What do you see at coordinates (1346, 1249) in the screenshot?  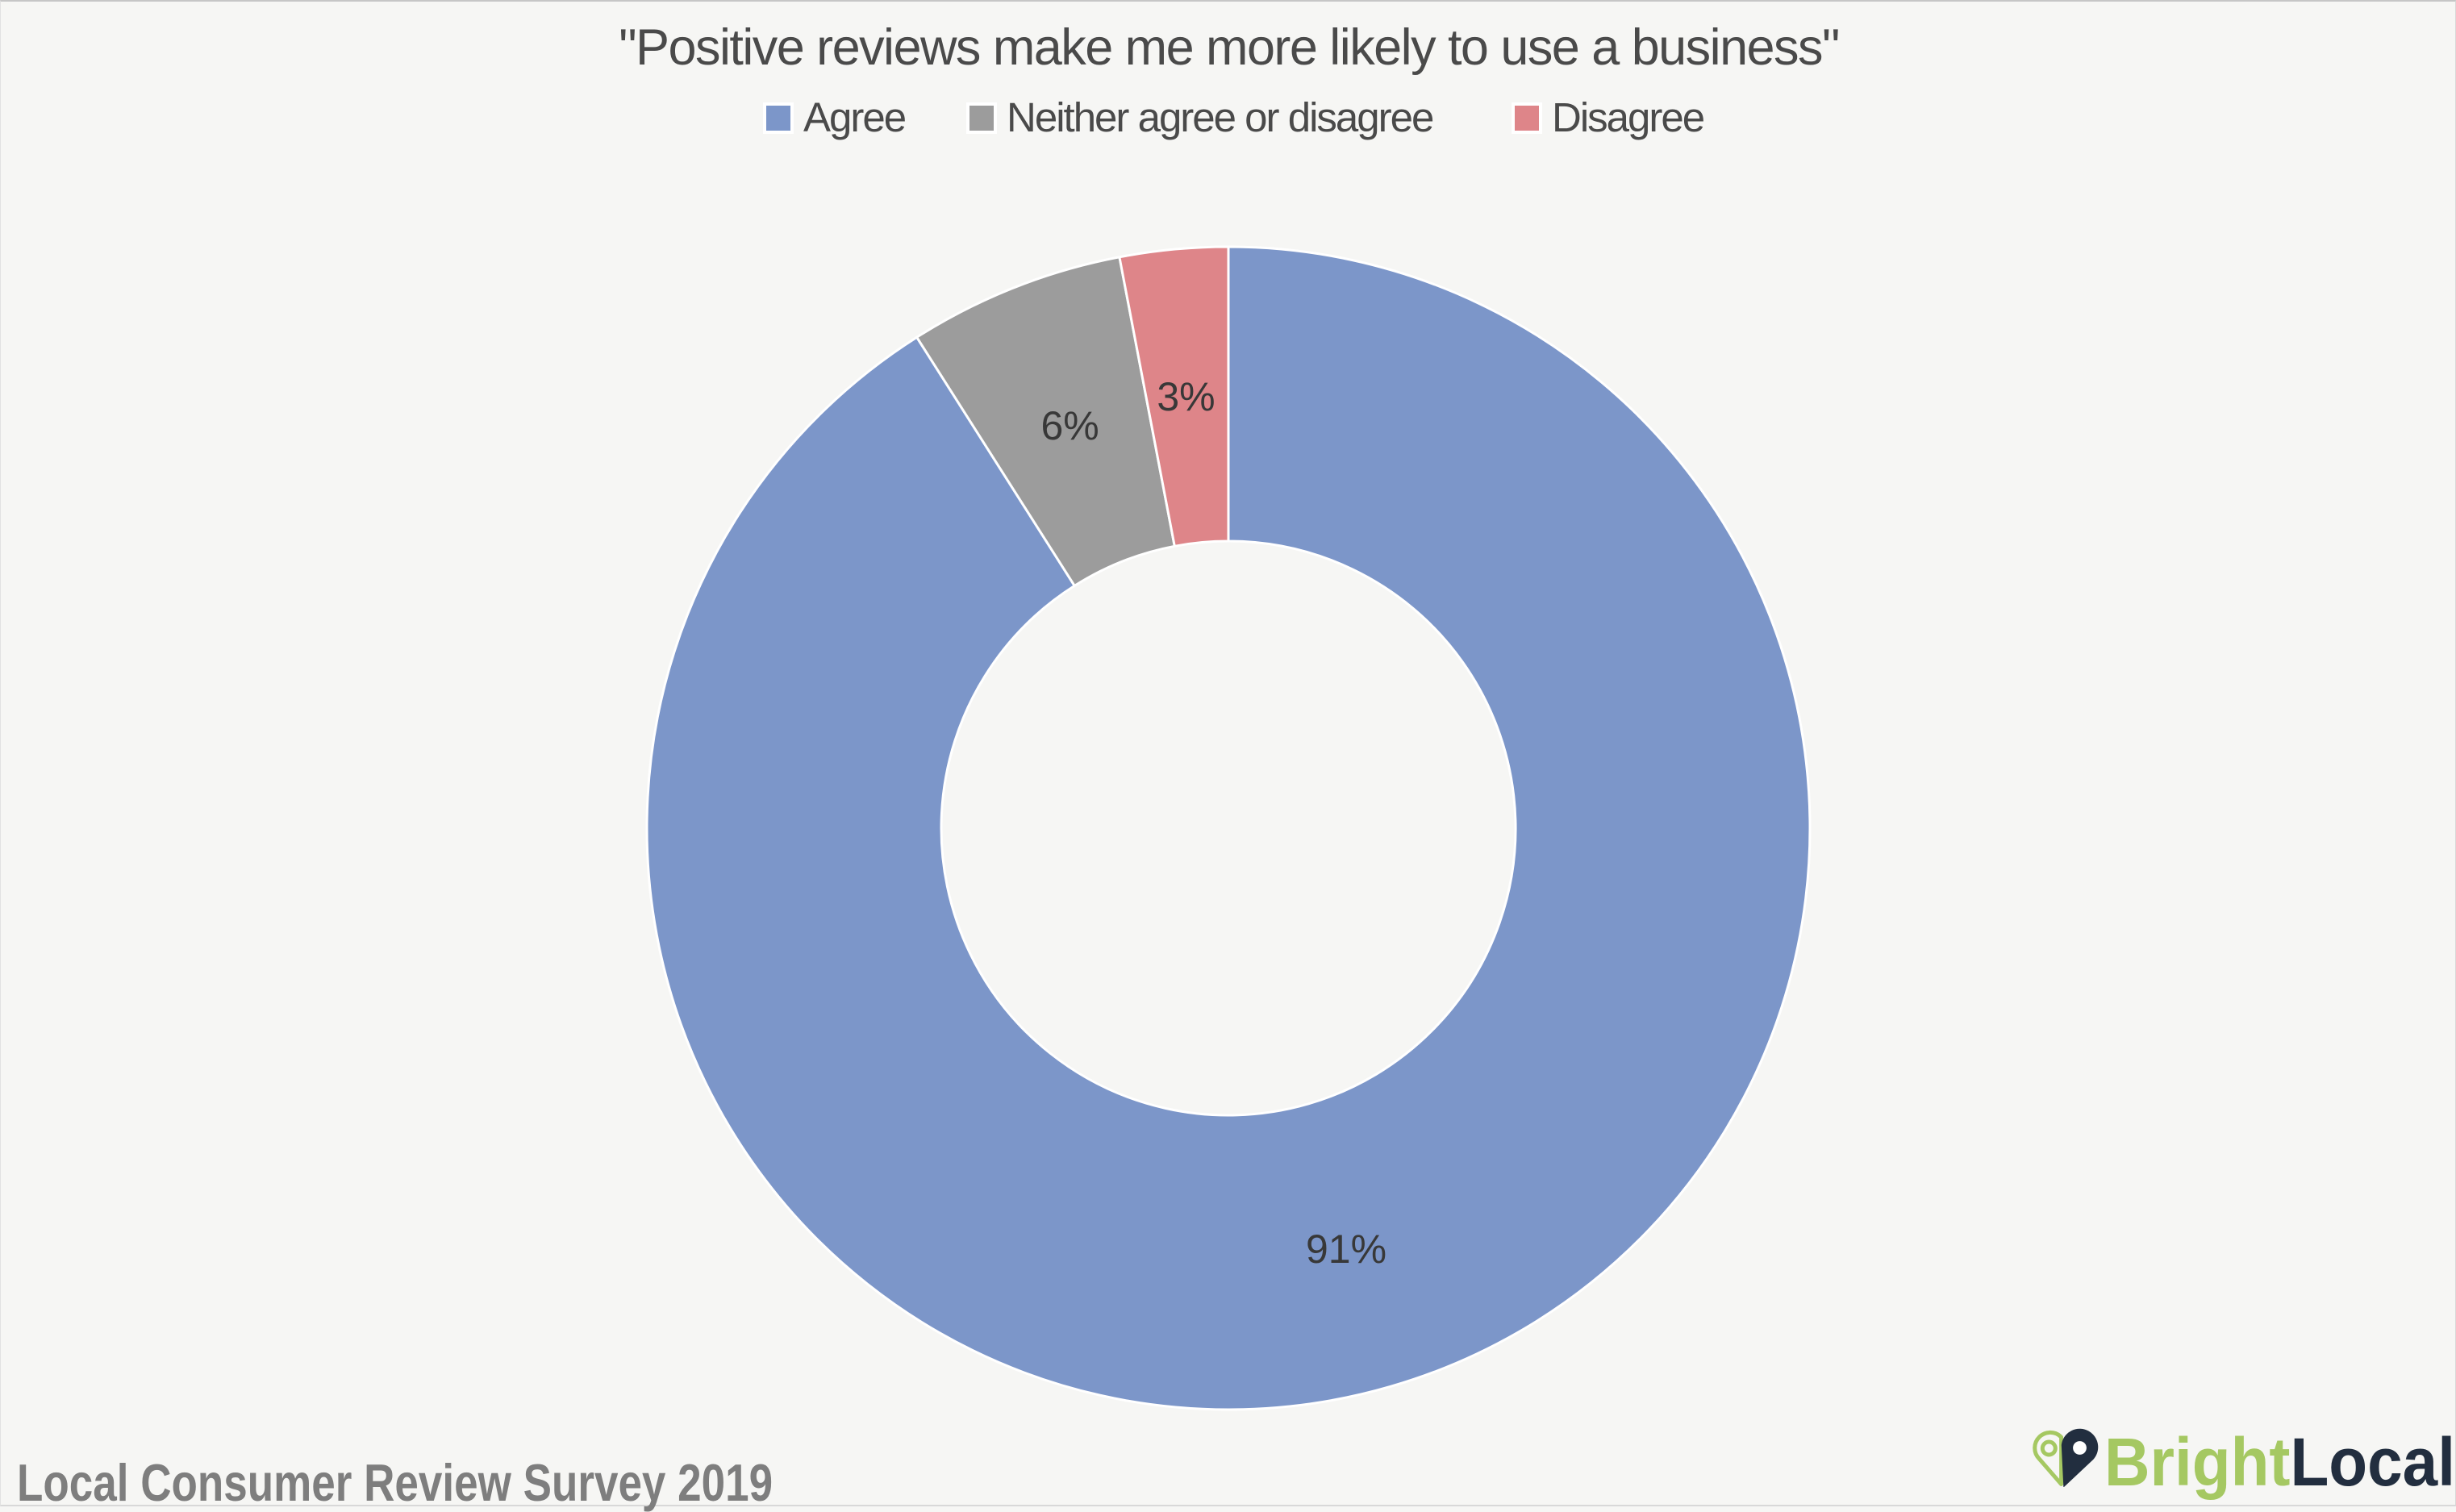 I see `svg-text: 91%` at bounding box center [1346, 1249].